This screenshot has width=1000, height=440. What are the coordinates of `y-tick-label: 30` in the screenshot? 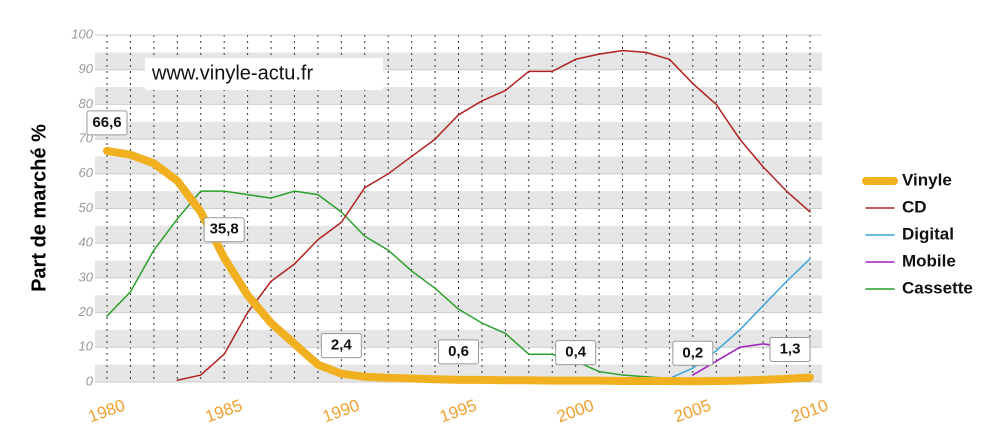 It's located at (86, 276).